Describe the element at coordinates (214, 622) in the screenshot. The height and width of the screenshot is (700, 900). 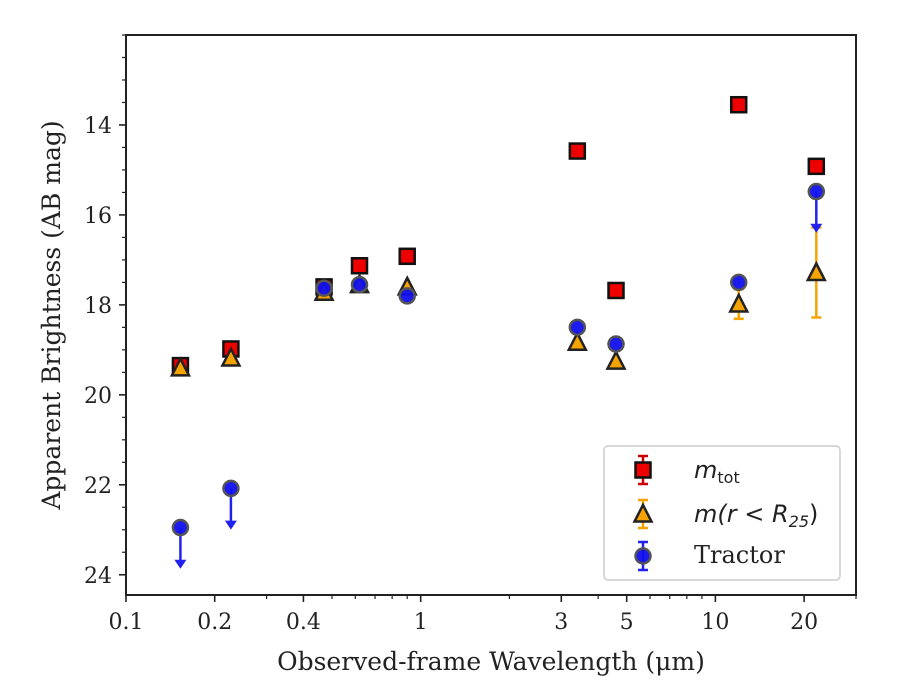
I see `x-tick-label: 0.2` at that location.